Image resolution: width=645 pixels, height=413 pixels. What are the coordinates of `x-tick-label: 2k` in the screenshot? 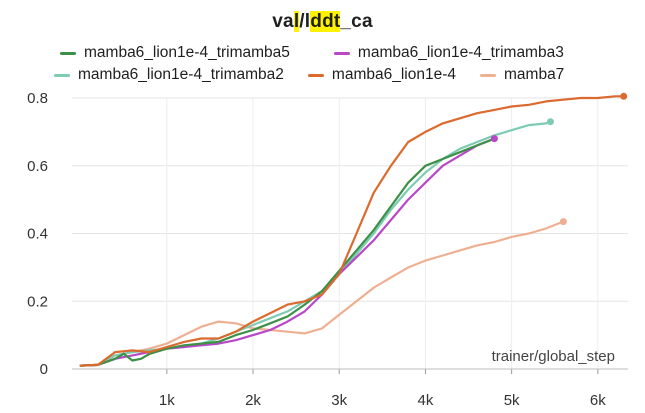 It's located at (253, 400).